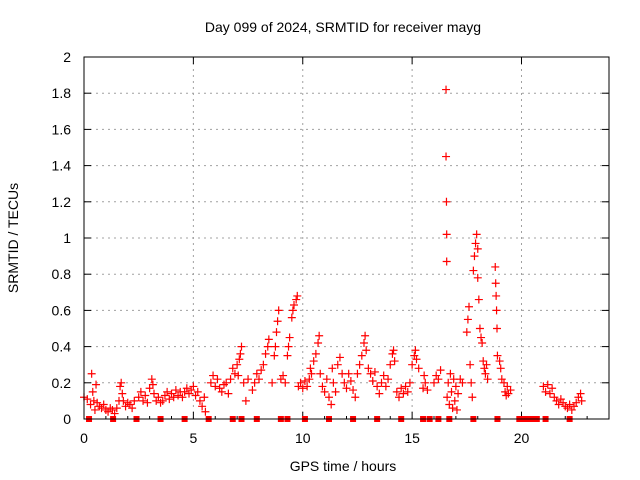 Image resolution: width=640 pixels, height=480 pixels. What do you see at coordinates (343, 466) in the screenshot?
I see `x-axis-label: GPS time / hours` at bounding box center [343, 466].